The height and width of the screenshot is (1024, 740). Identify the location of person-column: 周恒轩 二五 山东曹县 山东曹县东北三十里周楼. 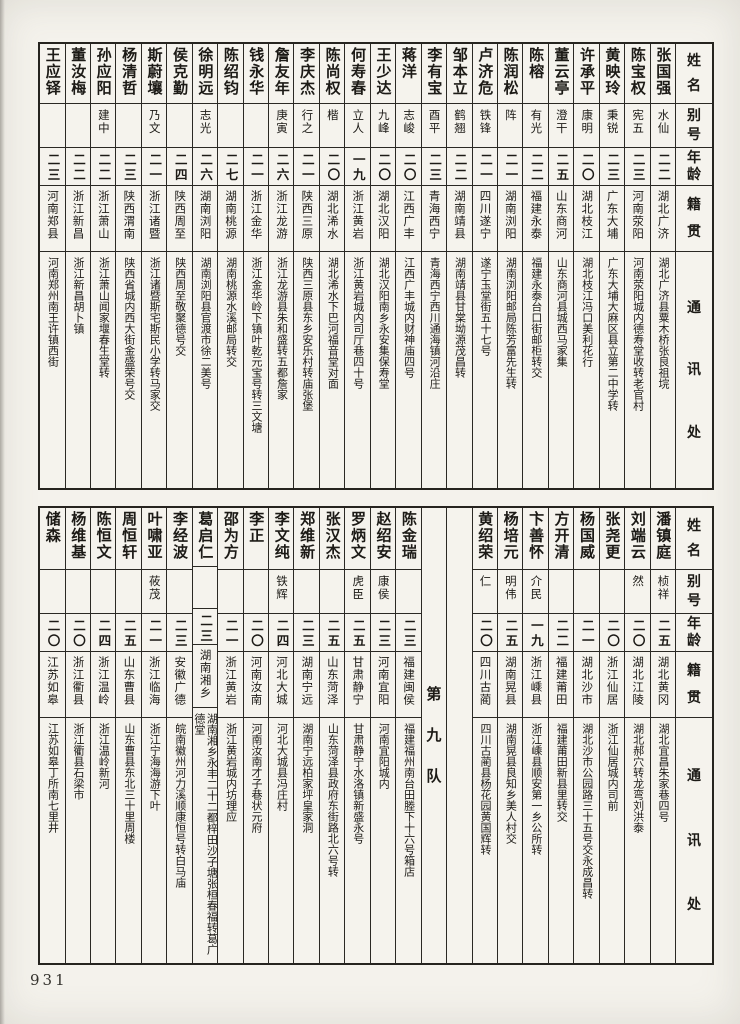
(128, 735).